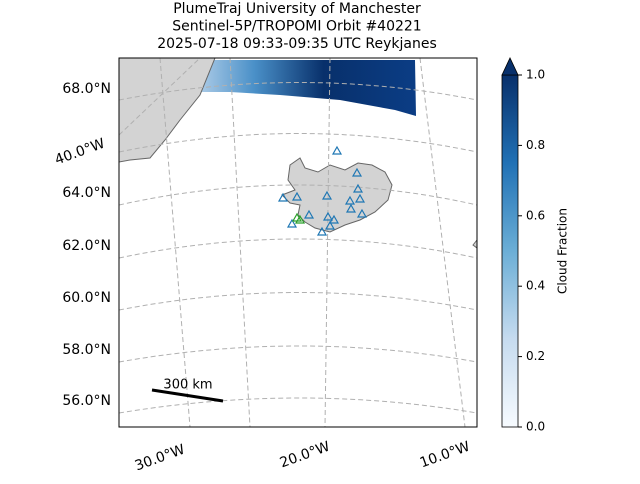  I want to click on coast, so click(474, 244).